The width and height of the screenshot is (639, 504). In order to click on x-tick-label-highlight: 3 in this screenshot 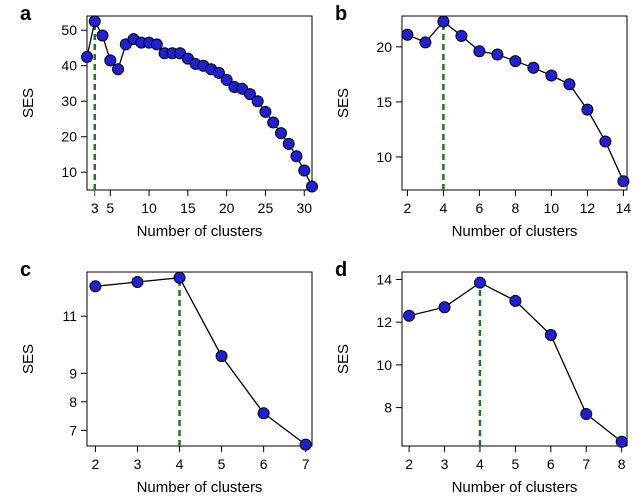, I will do `click(95, 208)`.